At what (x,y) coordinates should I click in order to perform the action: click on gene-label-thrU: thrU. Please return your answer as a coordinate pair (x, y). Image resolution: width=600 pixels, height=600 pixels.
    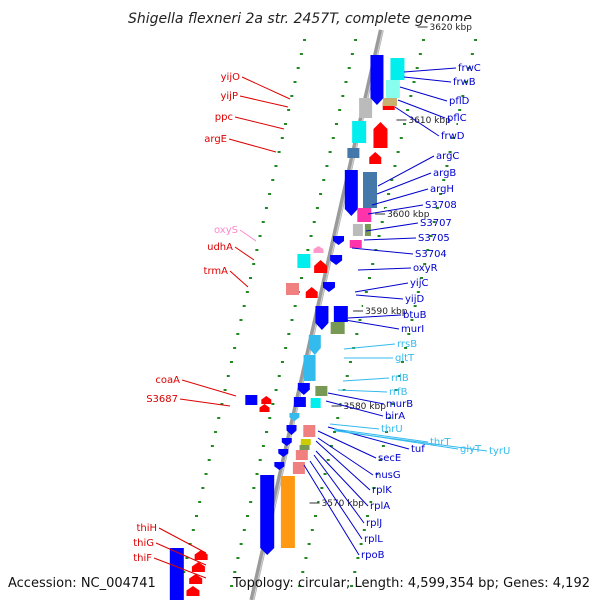
    Looking at the image, I should click on (392, 429).